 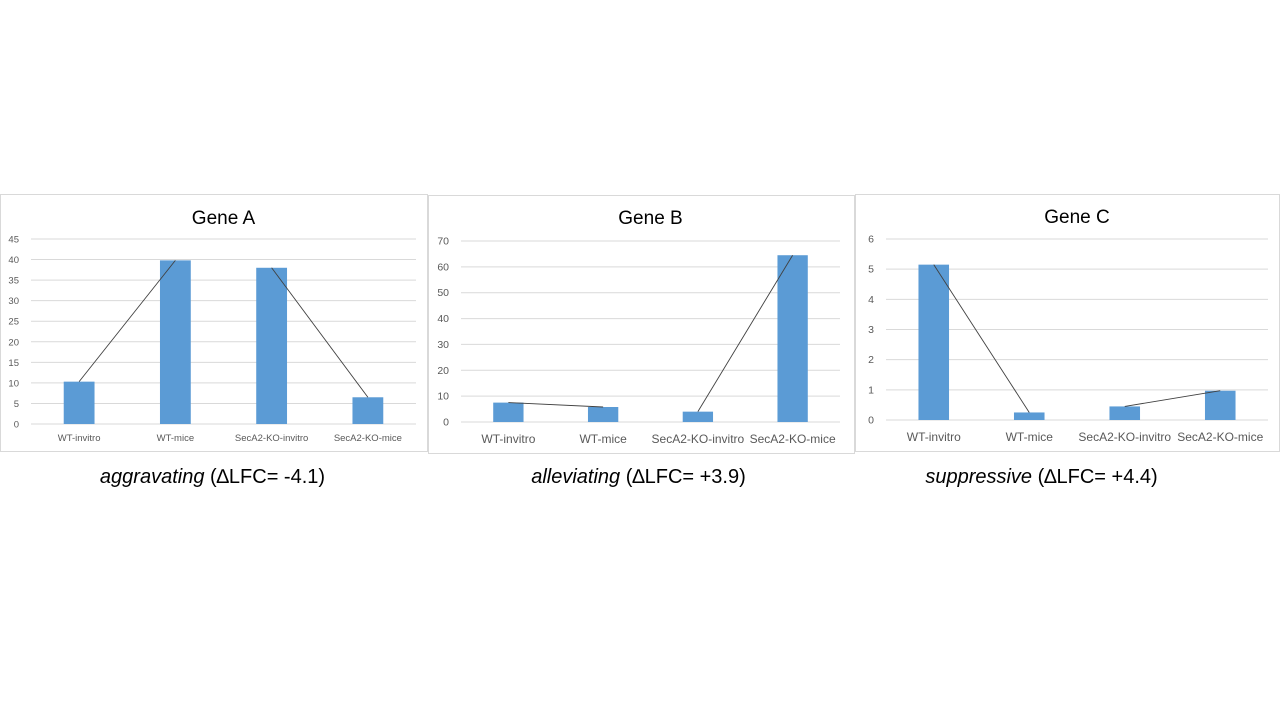 I want to click on chart-title: Gene A, so click(x=224, y=218).